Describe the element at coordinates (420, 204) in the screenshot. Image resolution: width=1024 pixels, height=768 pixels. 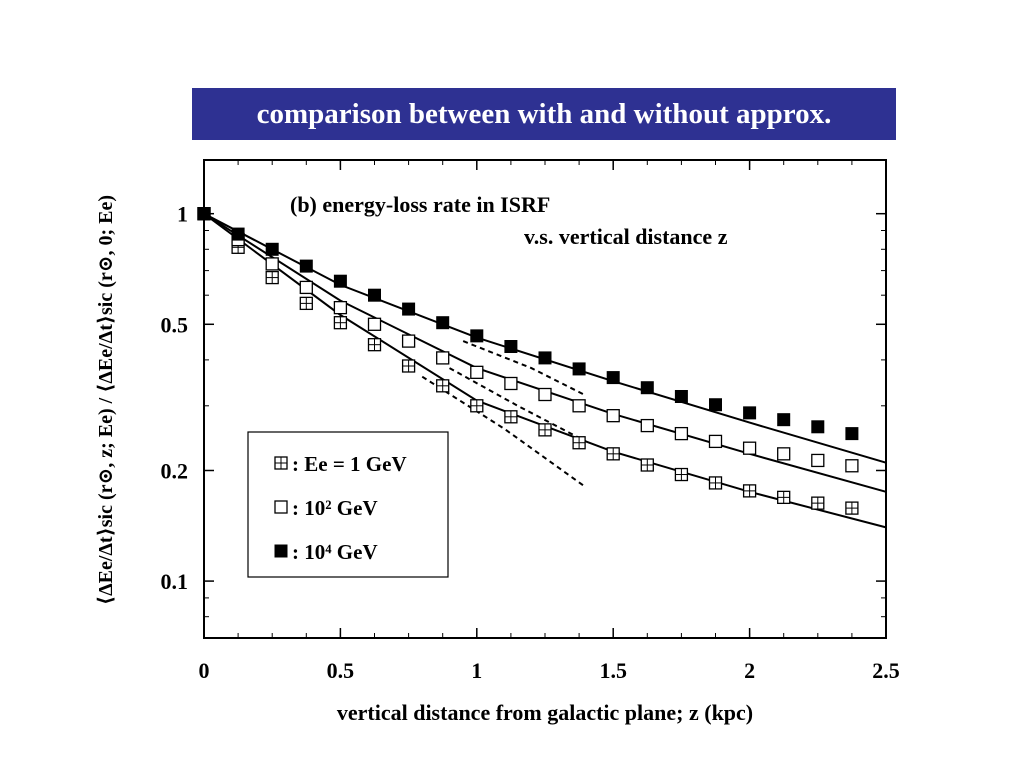
I see `chart-title: (b) energy-loss rate in ISRF` at that location.